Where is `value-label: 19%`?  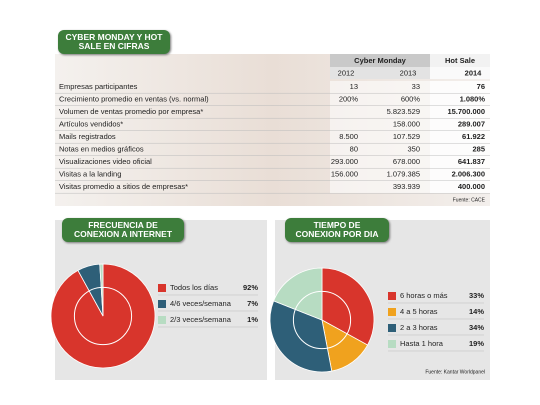
value-label: 19% is located at coordinates (476, 343).